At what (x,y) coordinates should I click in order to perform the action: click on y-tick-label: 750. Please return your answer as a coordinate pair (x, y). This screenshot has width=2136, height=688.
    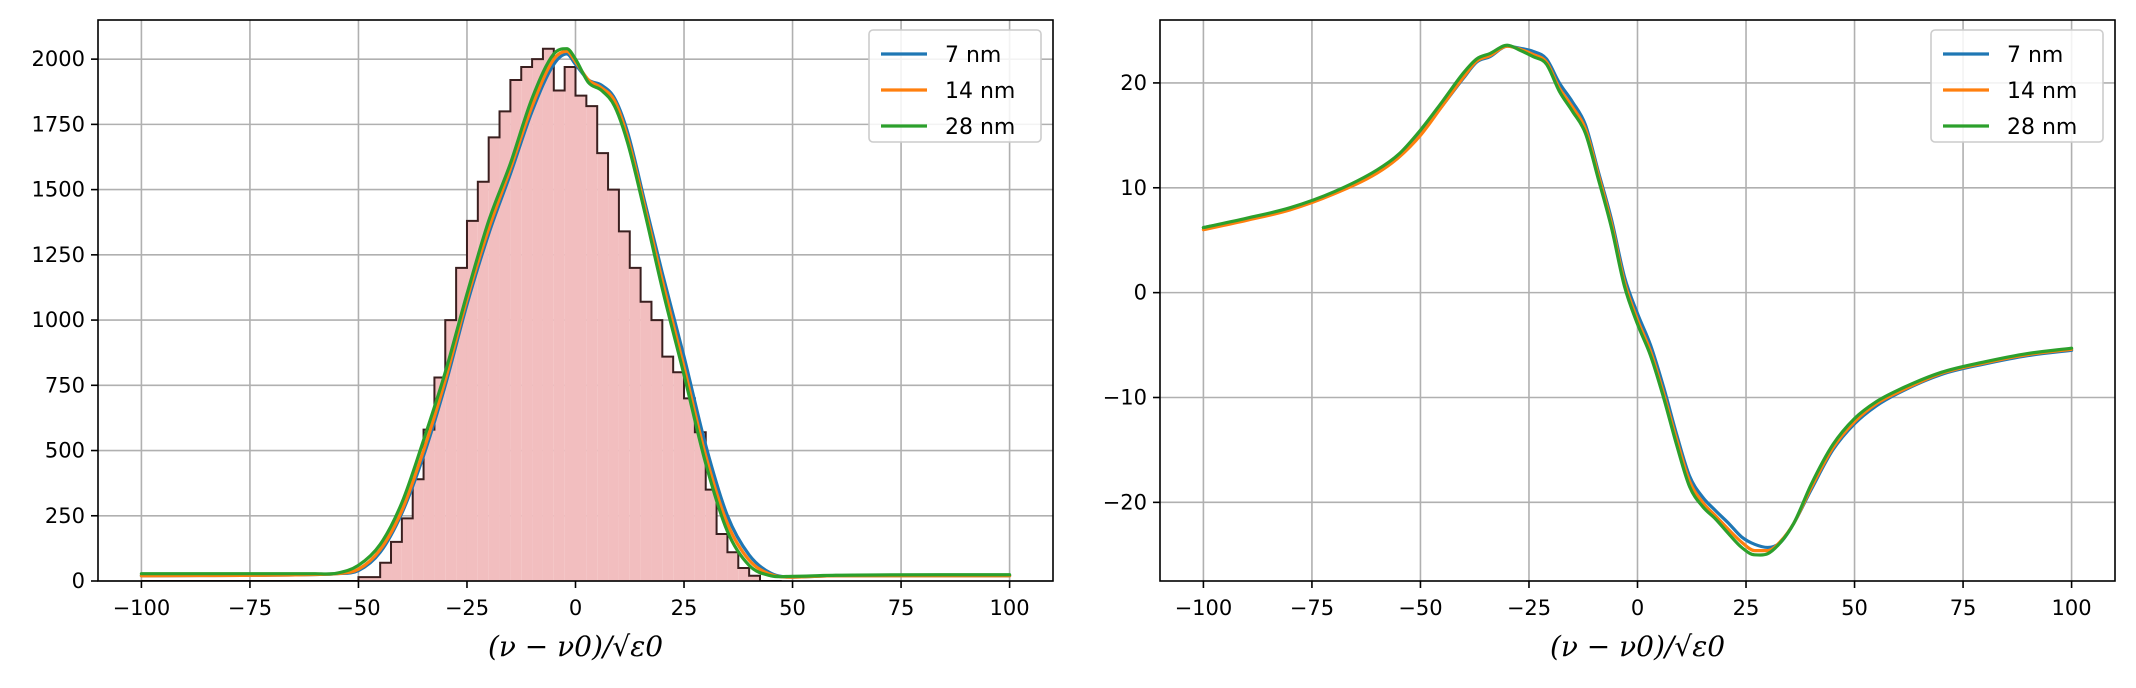
    Looking at the image, I should click on (65, 385).